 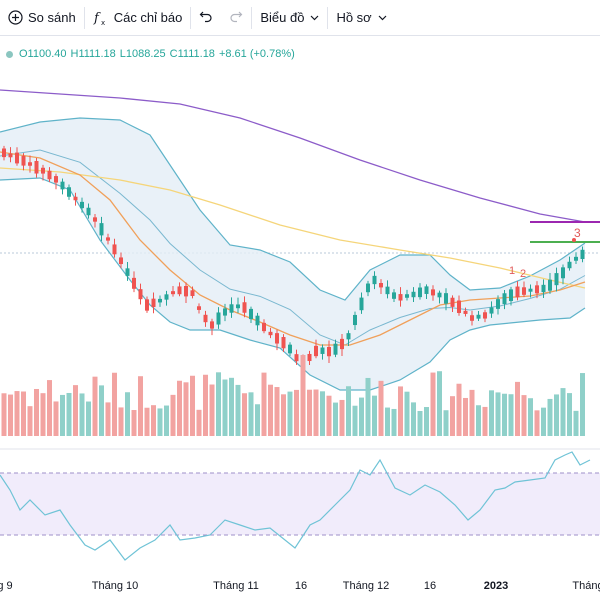 What do you see at coordinates (97, 18) in the screenshot?
I see `svg-text: f` at bounding box center [97, 18].